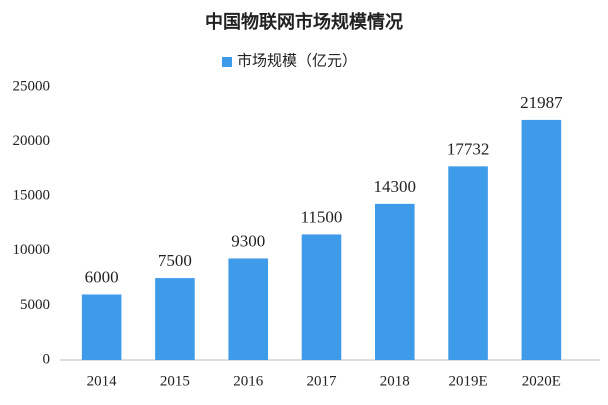 The image size is (608, 405). What do you see at coordinates (35, 305) in the screenshot?
I see `y-tick-label: 5000` at bounding box center [35, 305].